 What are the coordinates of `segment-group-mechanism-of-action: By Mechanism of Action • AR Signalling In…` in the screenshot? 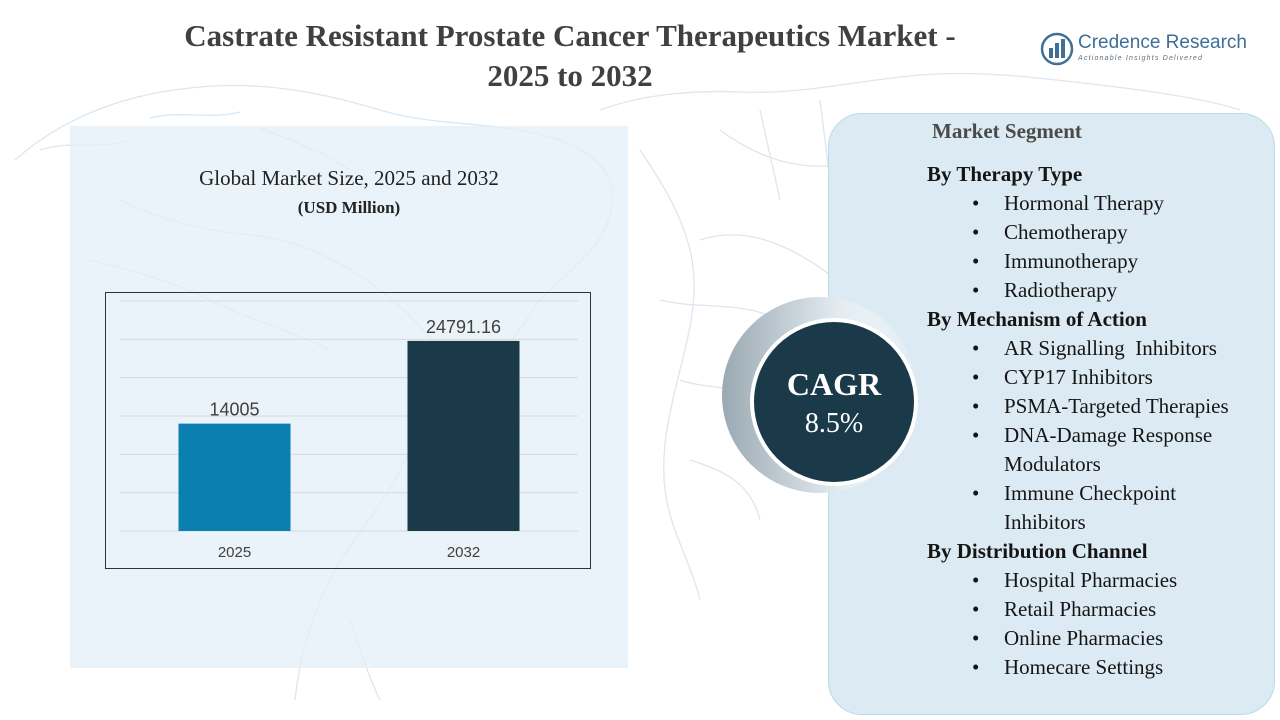 It's located at (1099, 421).